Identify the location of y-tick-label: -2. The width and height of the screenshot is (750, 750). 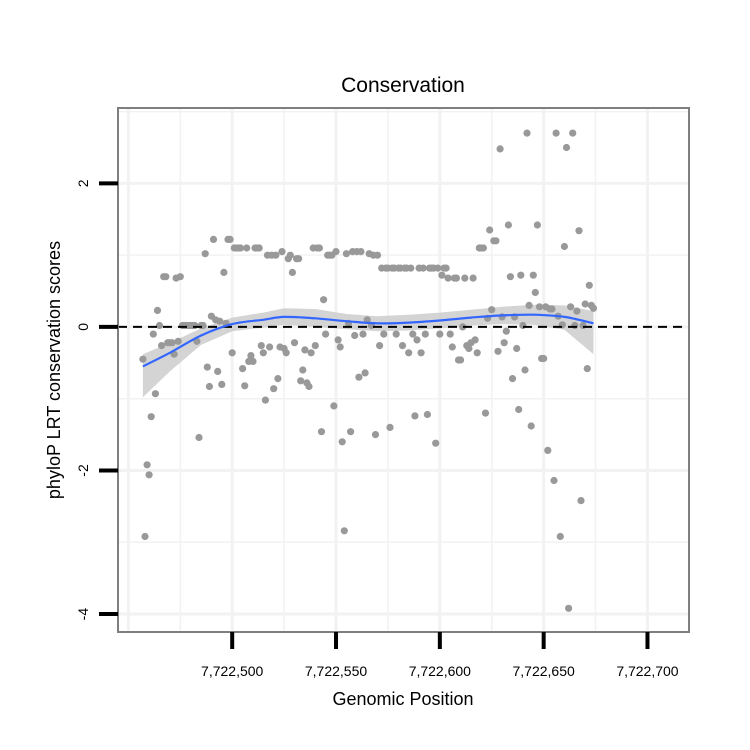
(83, 470).